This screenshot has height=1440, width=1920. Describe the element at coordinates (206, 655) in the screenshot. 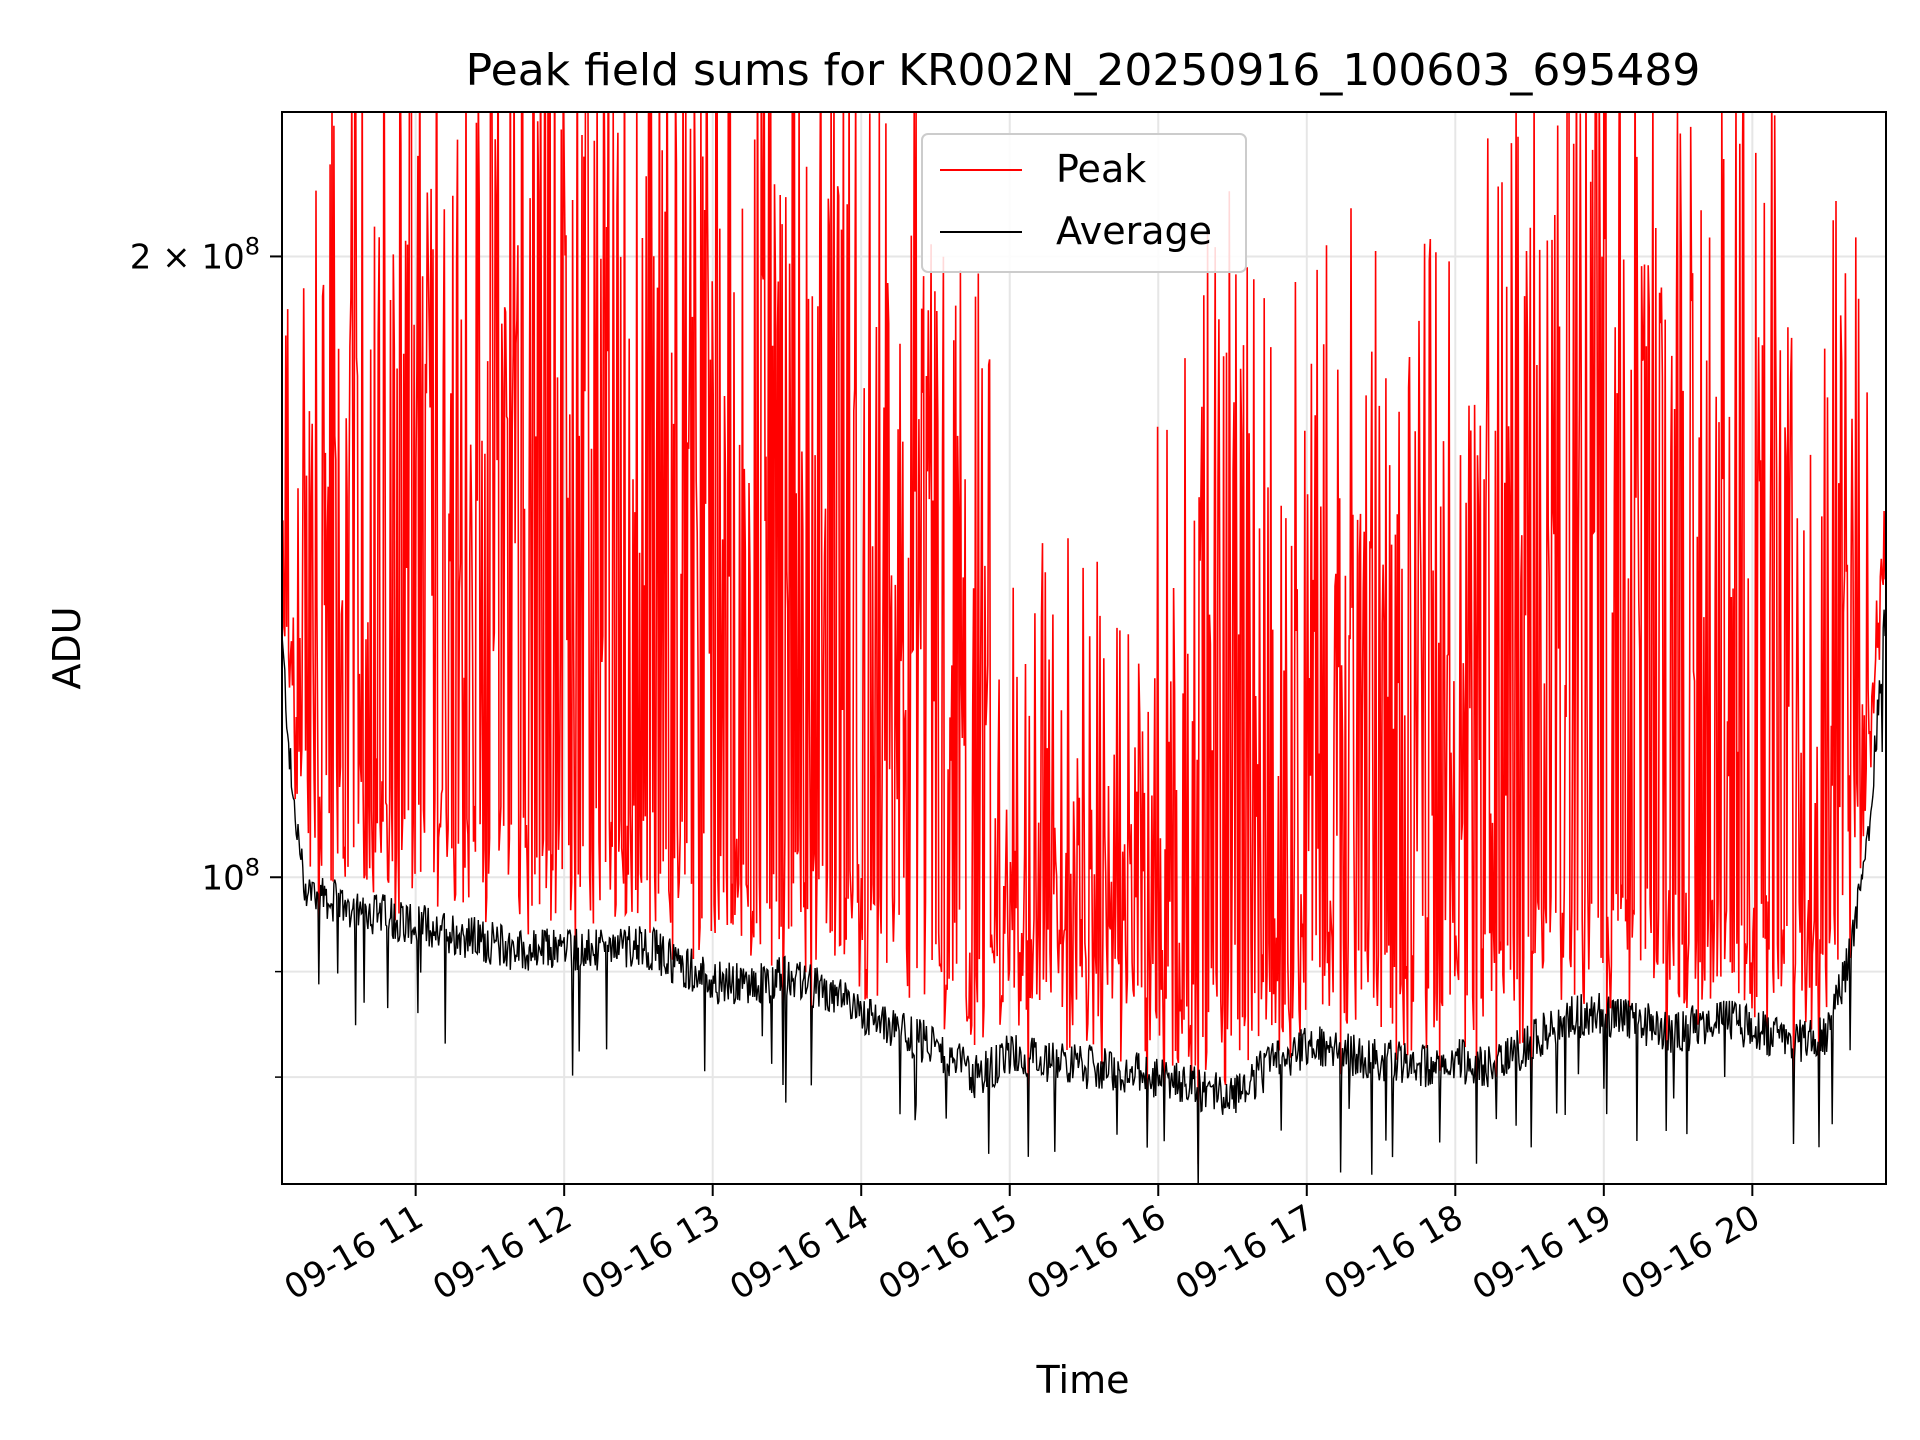

I see `y-axis: 108 2 × 108` at that location.